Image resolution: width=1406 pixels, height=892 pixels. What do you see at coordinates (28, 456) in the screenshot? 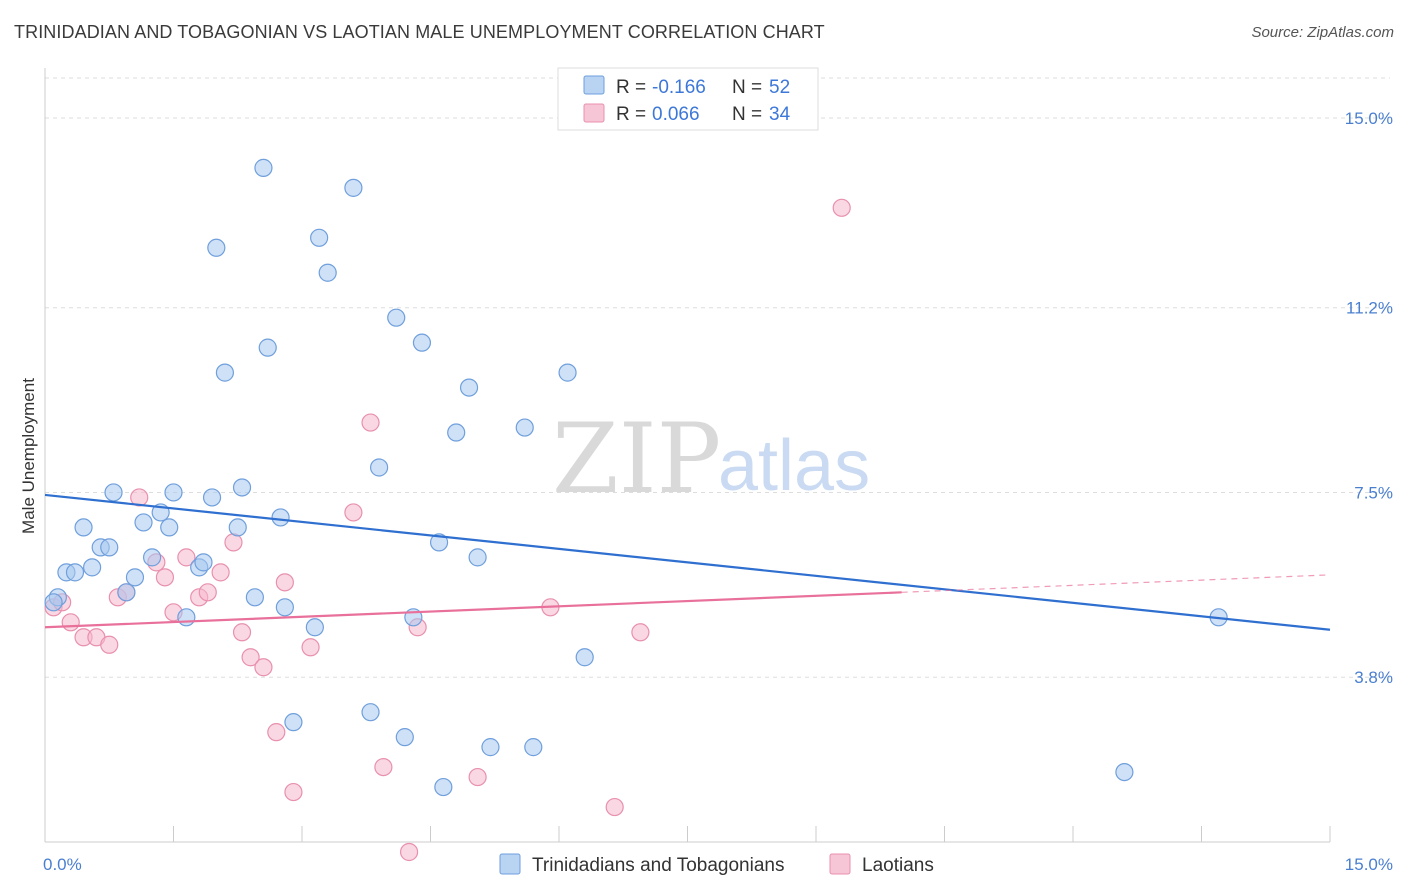
I see `y-axis-label: Male Unemployment` at bounding box center [28, 456].